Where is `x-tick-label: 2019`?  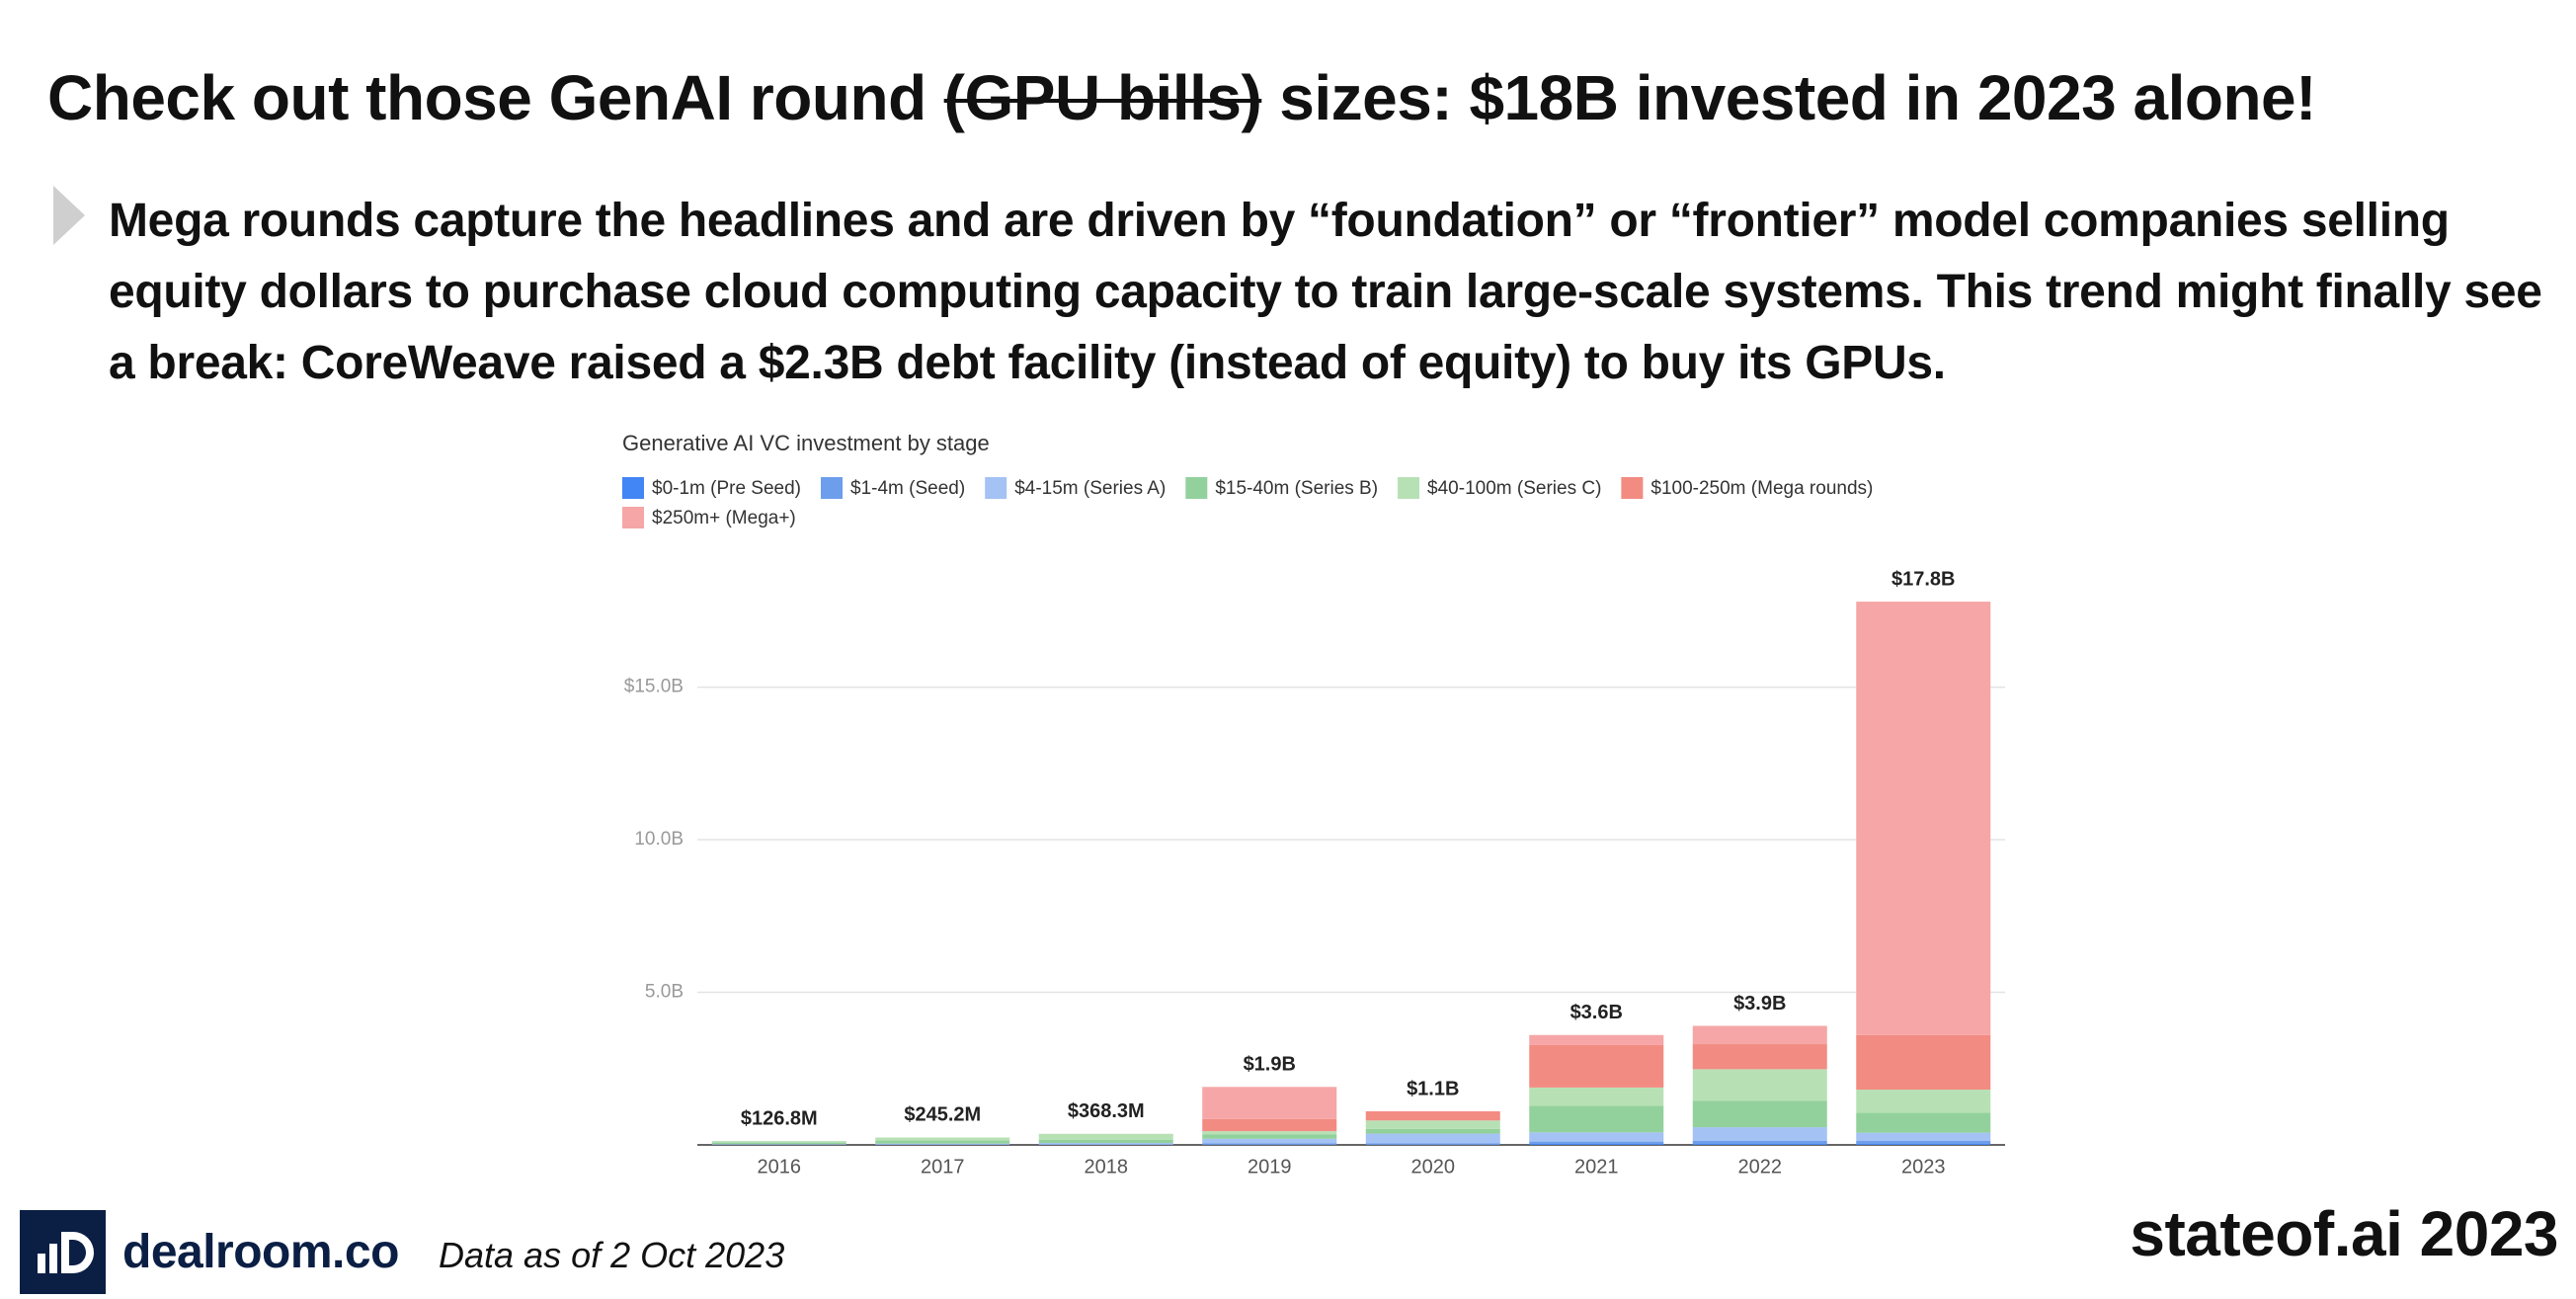
x-tick-label: 2019 is located at coordinates (1270, 1166).